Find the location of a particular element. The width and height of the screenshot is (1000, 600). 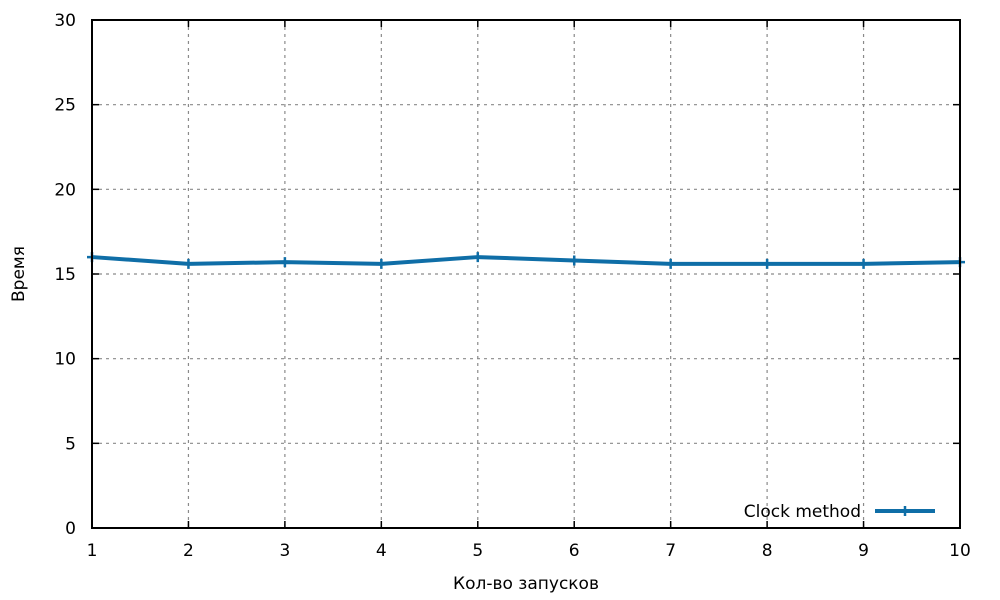

x-tick-label: 9 is located at coordinates (863, 551).